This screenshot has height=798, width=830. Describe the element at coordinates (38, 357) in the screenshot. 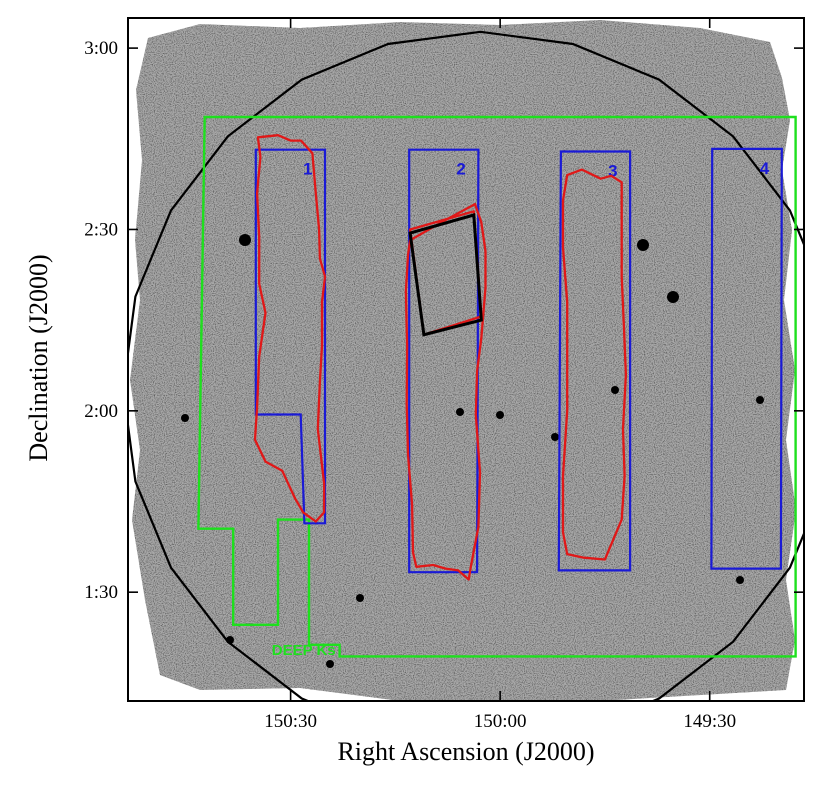

I see `y-axis-title: Declination (J2000)` at that location.